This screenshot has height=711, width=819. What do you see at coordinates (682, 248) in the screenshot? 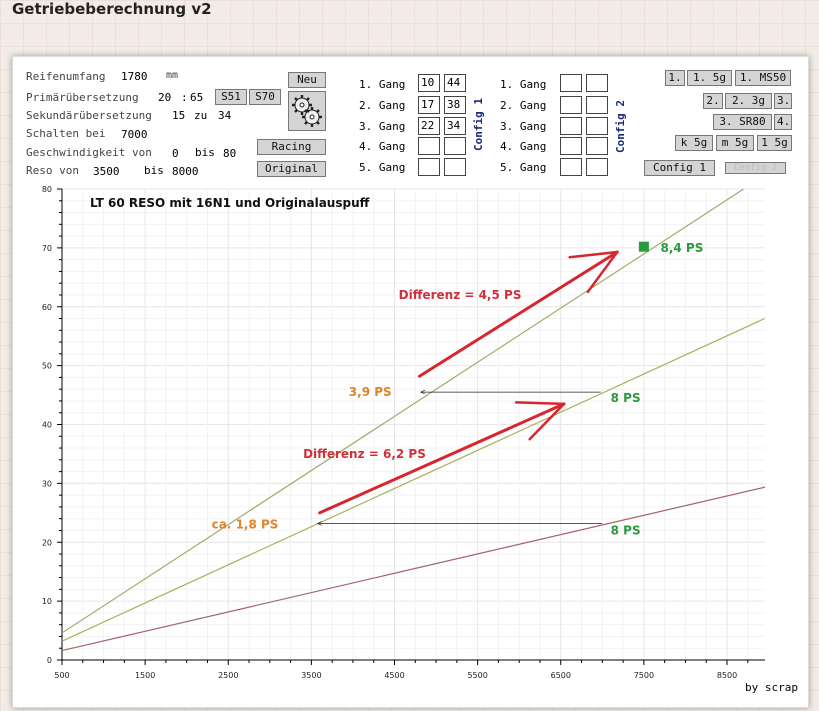
I see `annotation-label: 8,4 PS` at bounding box center [682, 248].